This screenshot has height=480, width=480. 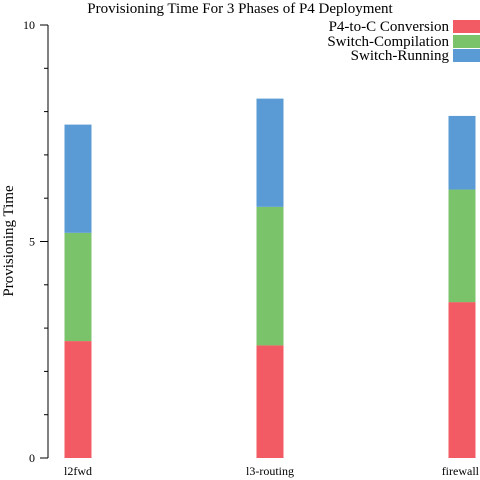 What do you see at coordinates (32, 458) in the screenshot?
I see `y-tick-label: 0` at bounding box center [32, 458].